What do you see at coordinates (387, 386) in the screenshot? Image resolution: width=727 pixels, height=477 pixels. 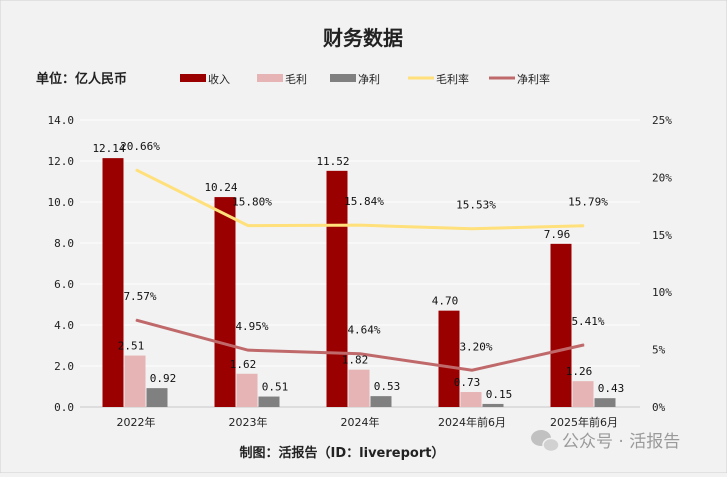 I see `bar-label: 0.53` at bounding box center [387, 386].